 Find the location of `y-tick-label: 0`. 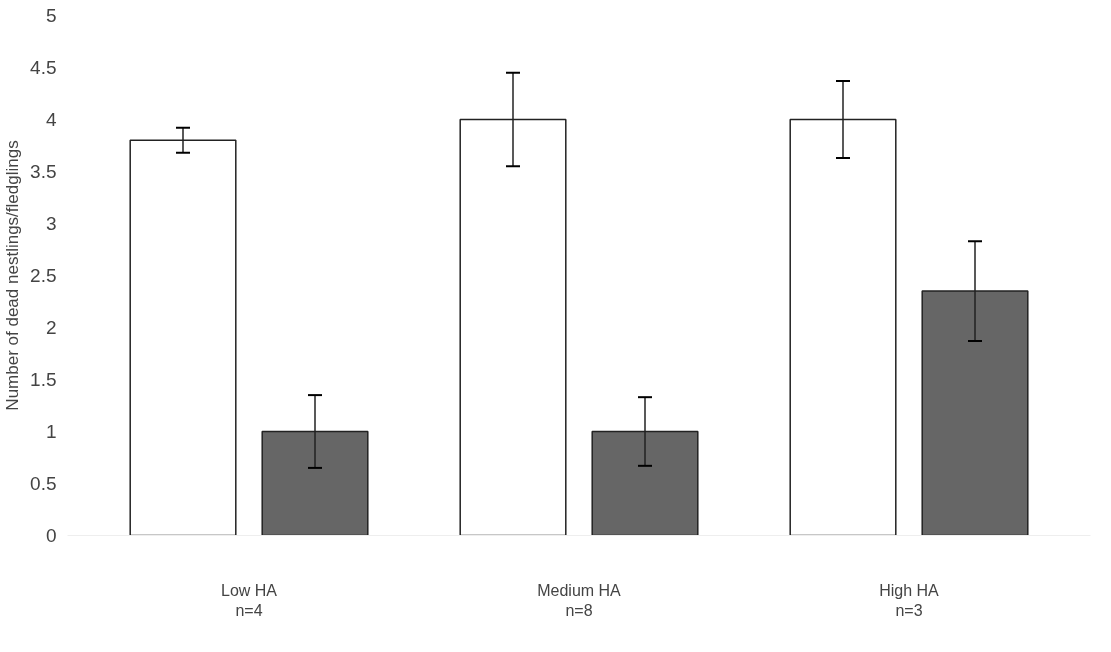

y-tick-label: 0 is located at coordinates (51, 535).